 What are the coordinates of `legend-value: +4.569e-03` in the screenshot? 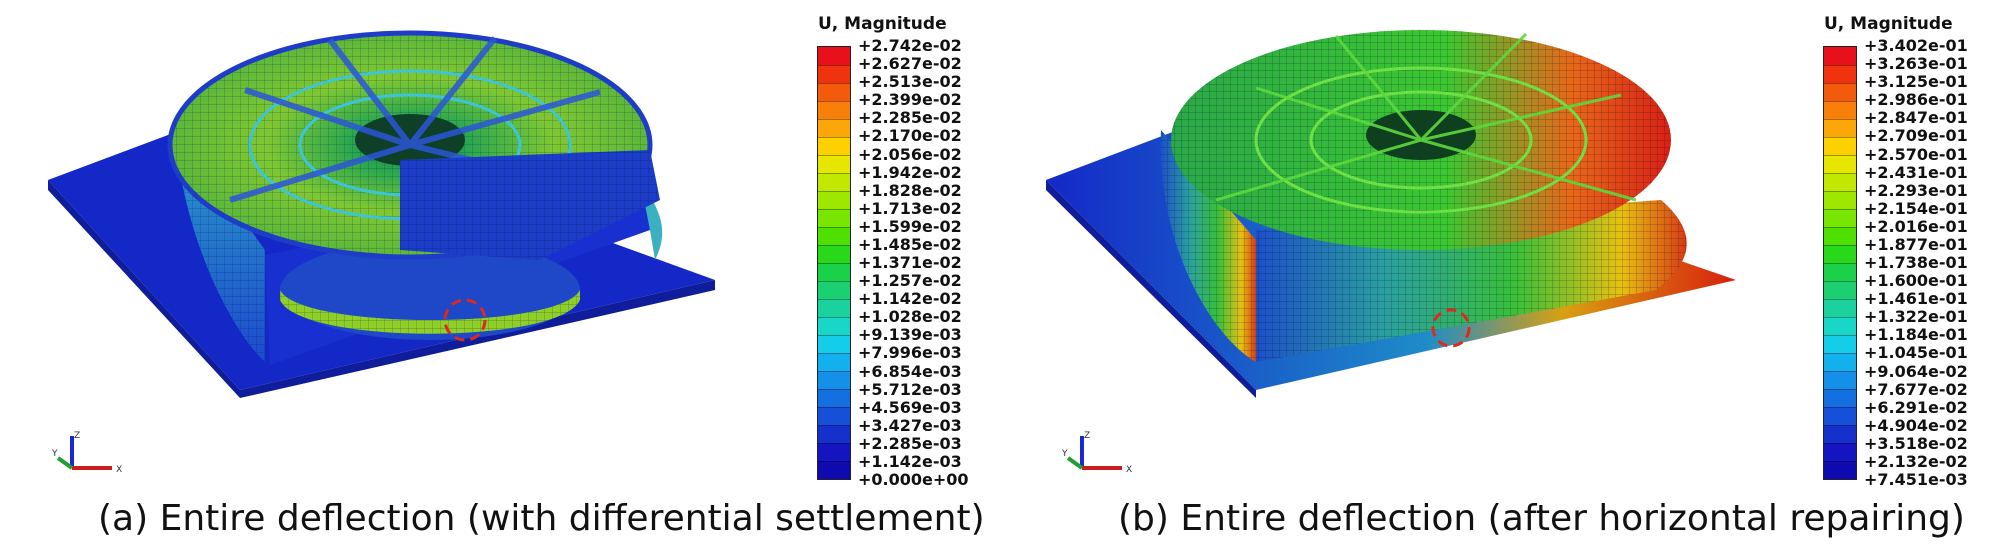 It's located at (910, 407).